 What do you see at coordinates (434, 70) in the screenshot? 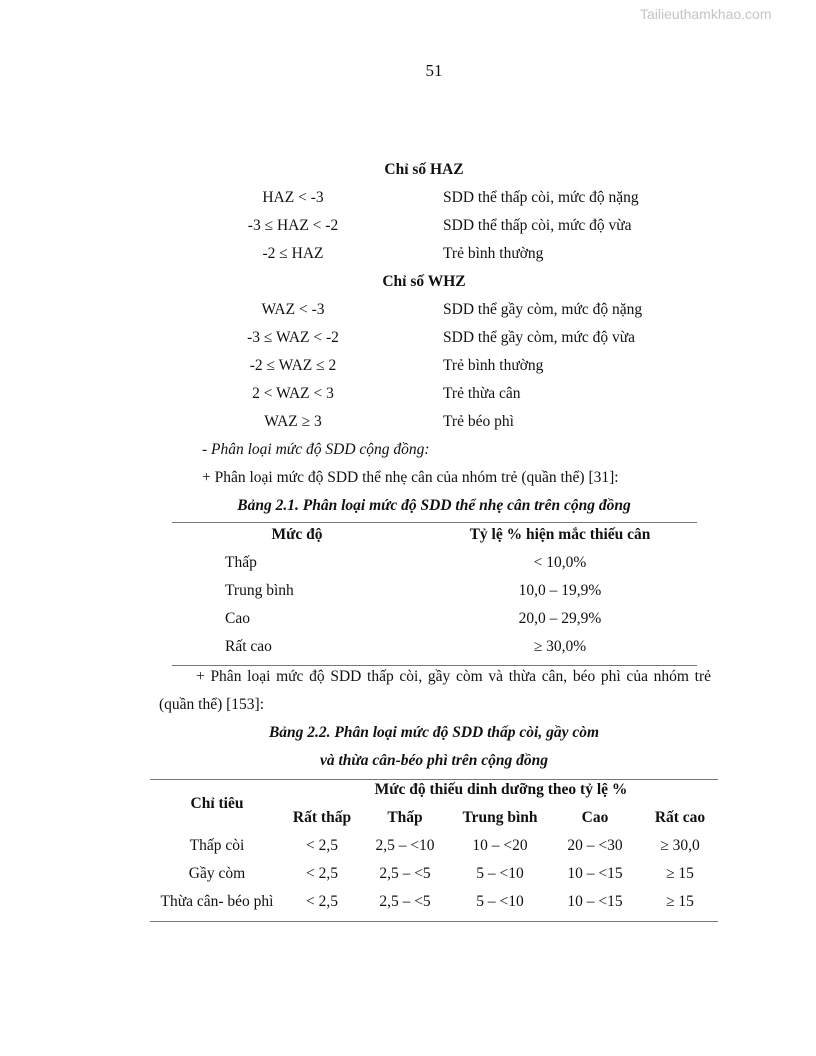
I see `page-number: 51` at bounding box center [434, 70].